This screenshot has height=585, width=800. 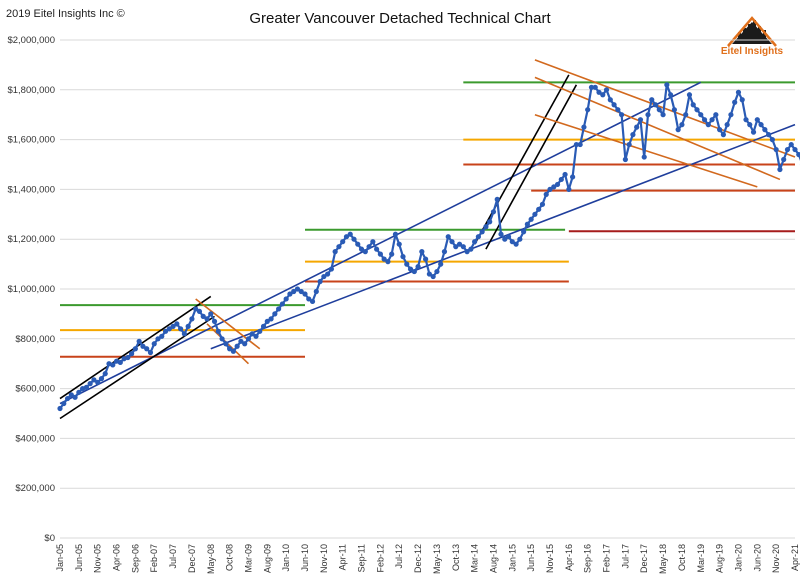 I want to click on x-tick-label: Jun-15, so click(x=531, y=558).